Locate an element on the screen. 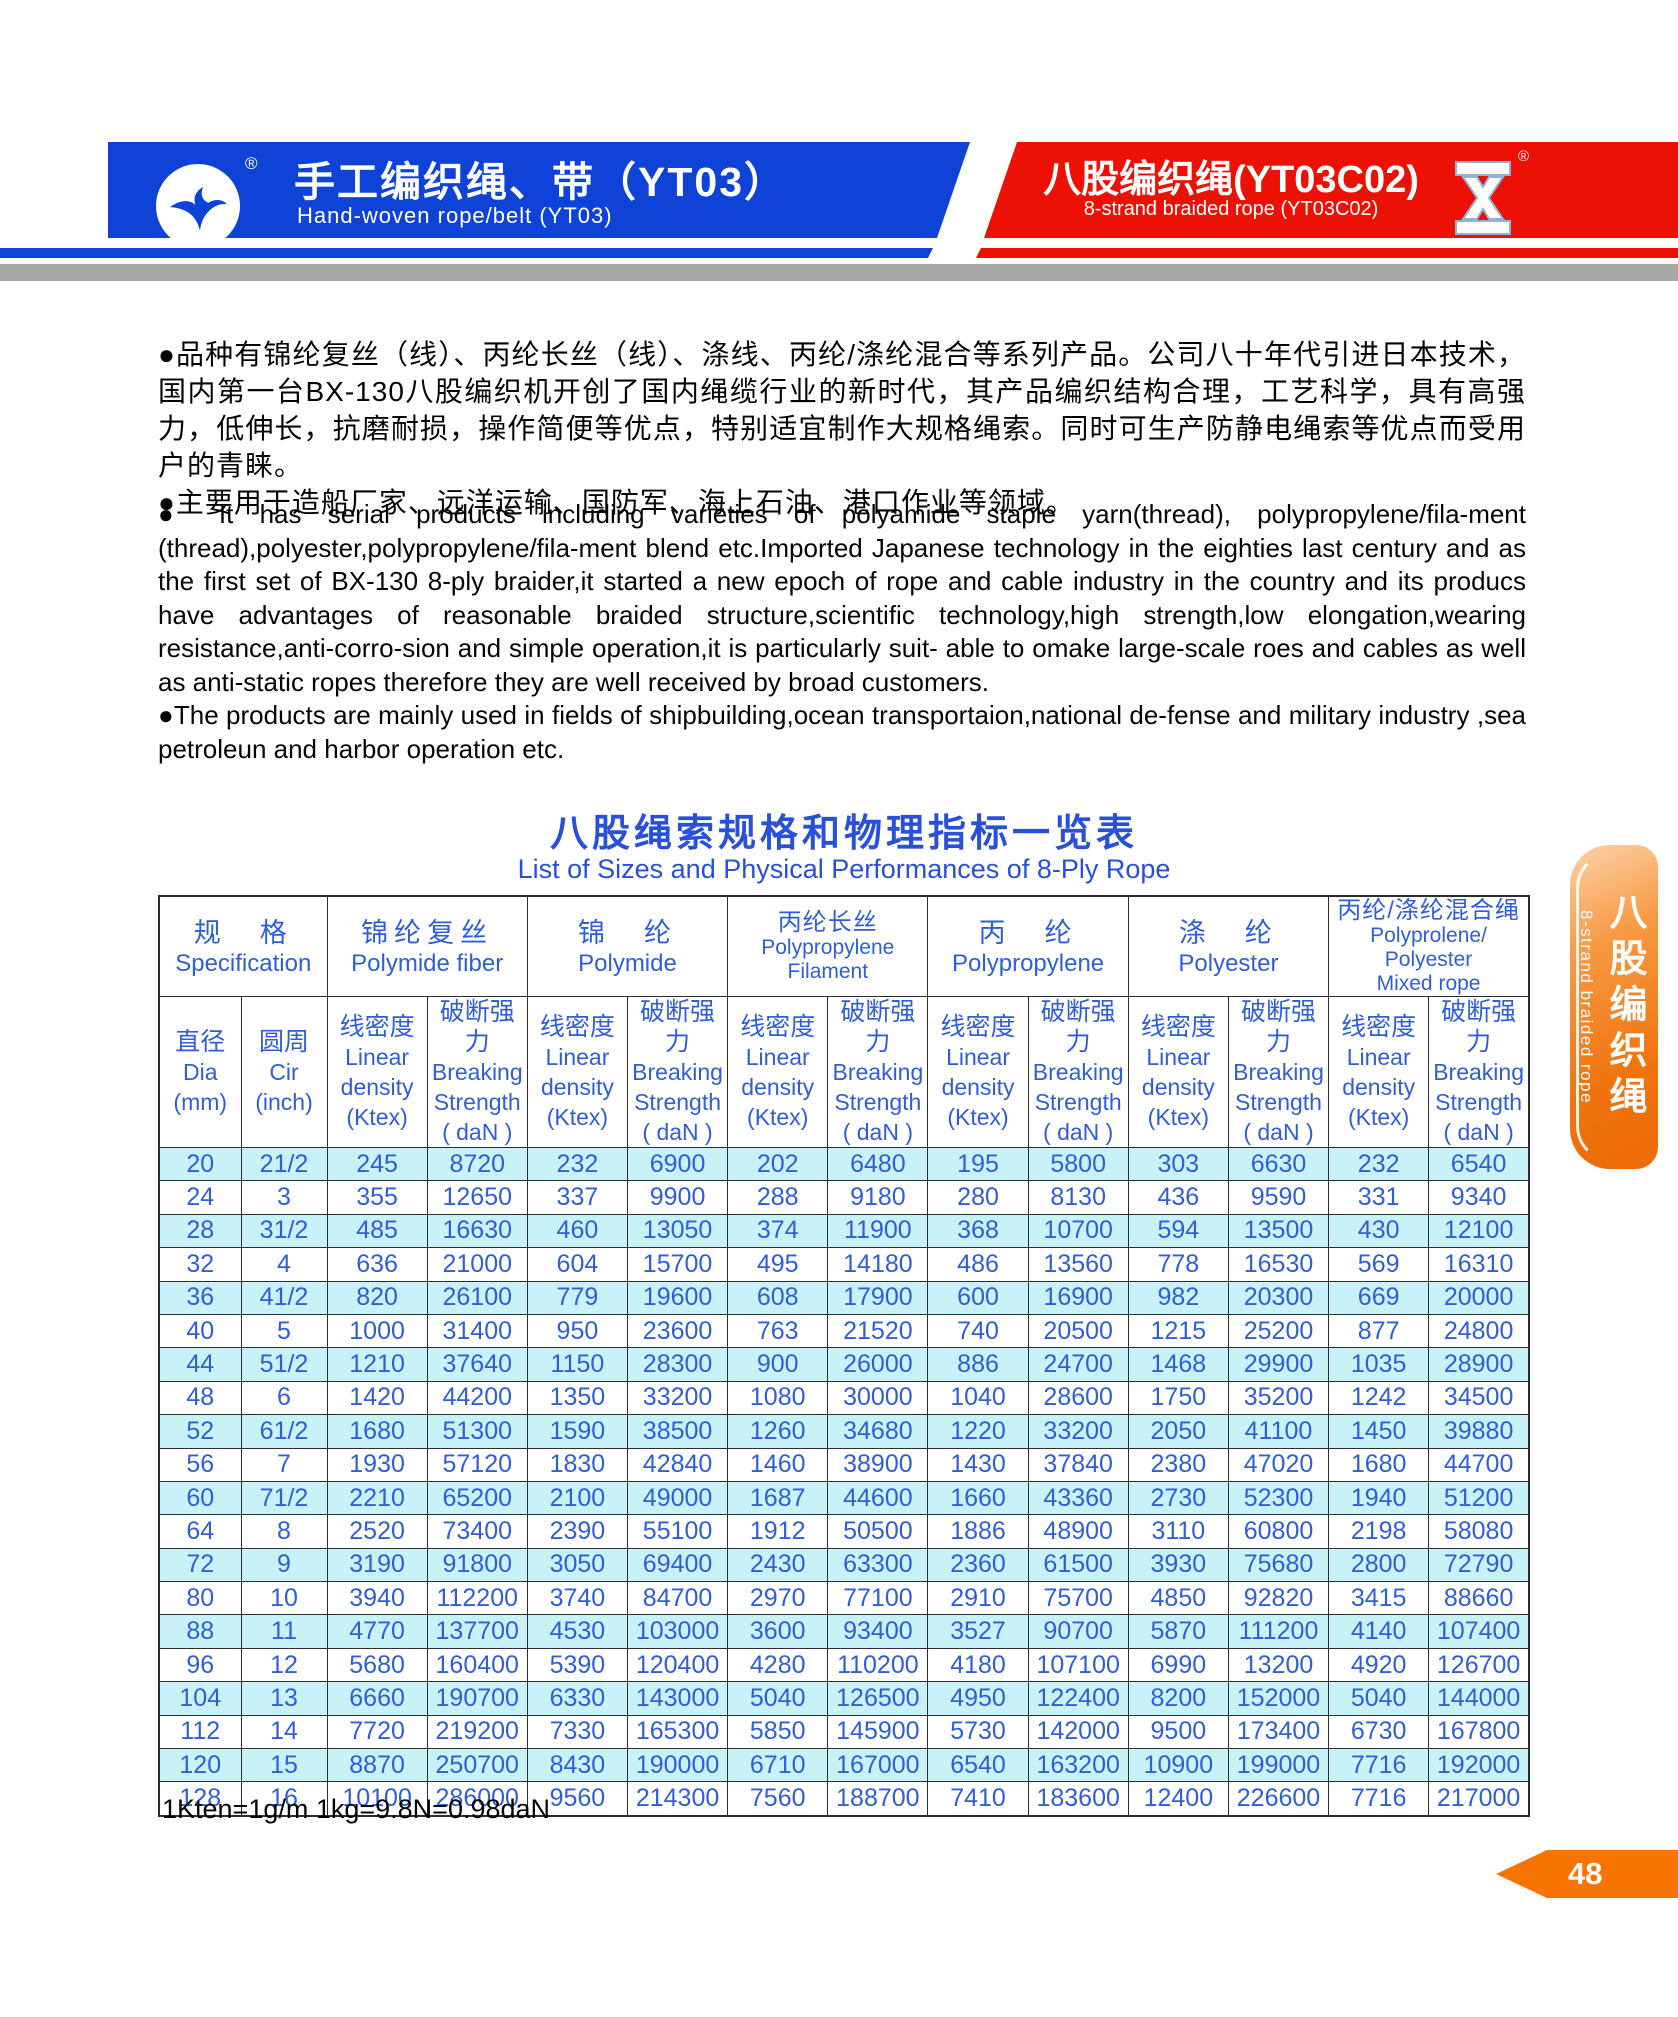 This screenshot has width=1678, height=2017. column-group-header: 丙纶/涤纶混合绳 Polyprolene/ Polyester Mixed rope is located at coordinates (1429, 946).